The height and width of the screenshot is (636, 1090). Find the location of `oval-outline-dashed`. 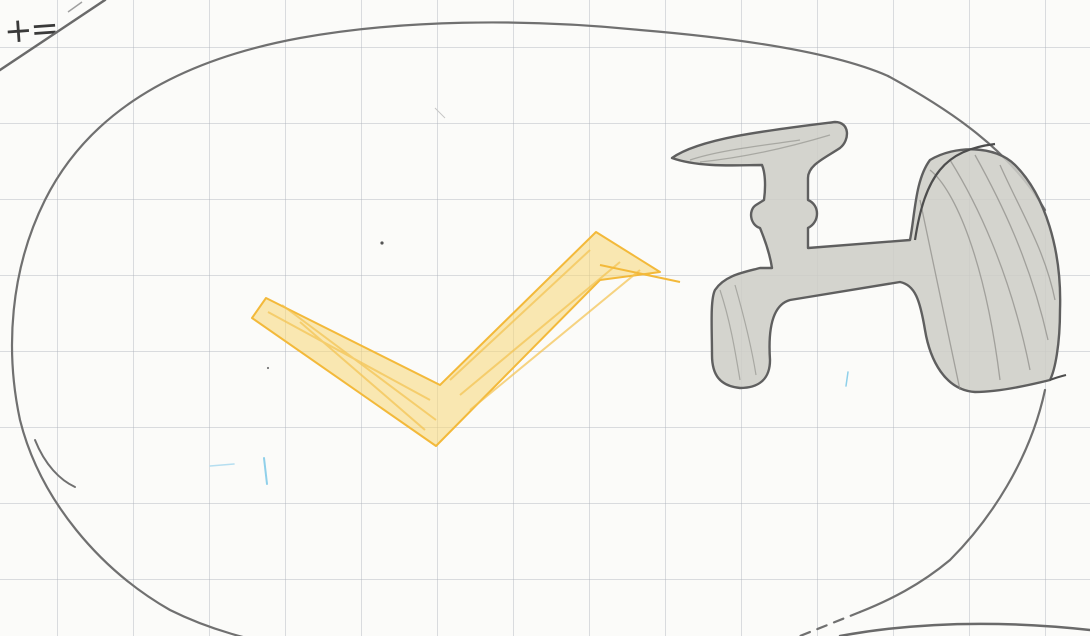

oval-outline-dashed is located at coordinates (830, 623).